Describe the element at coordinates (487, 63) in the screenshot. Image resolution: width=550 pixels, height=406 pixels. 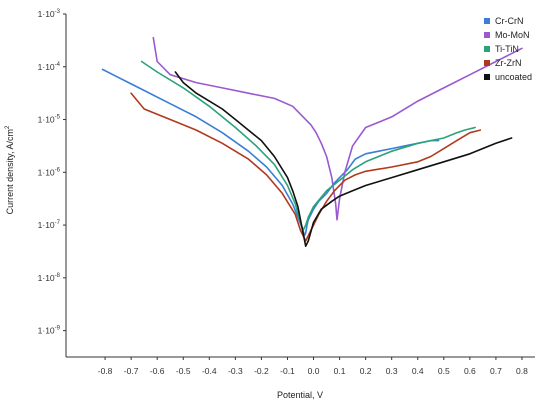
I see `legend-swatch-zr-zrn` at that location.